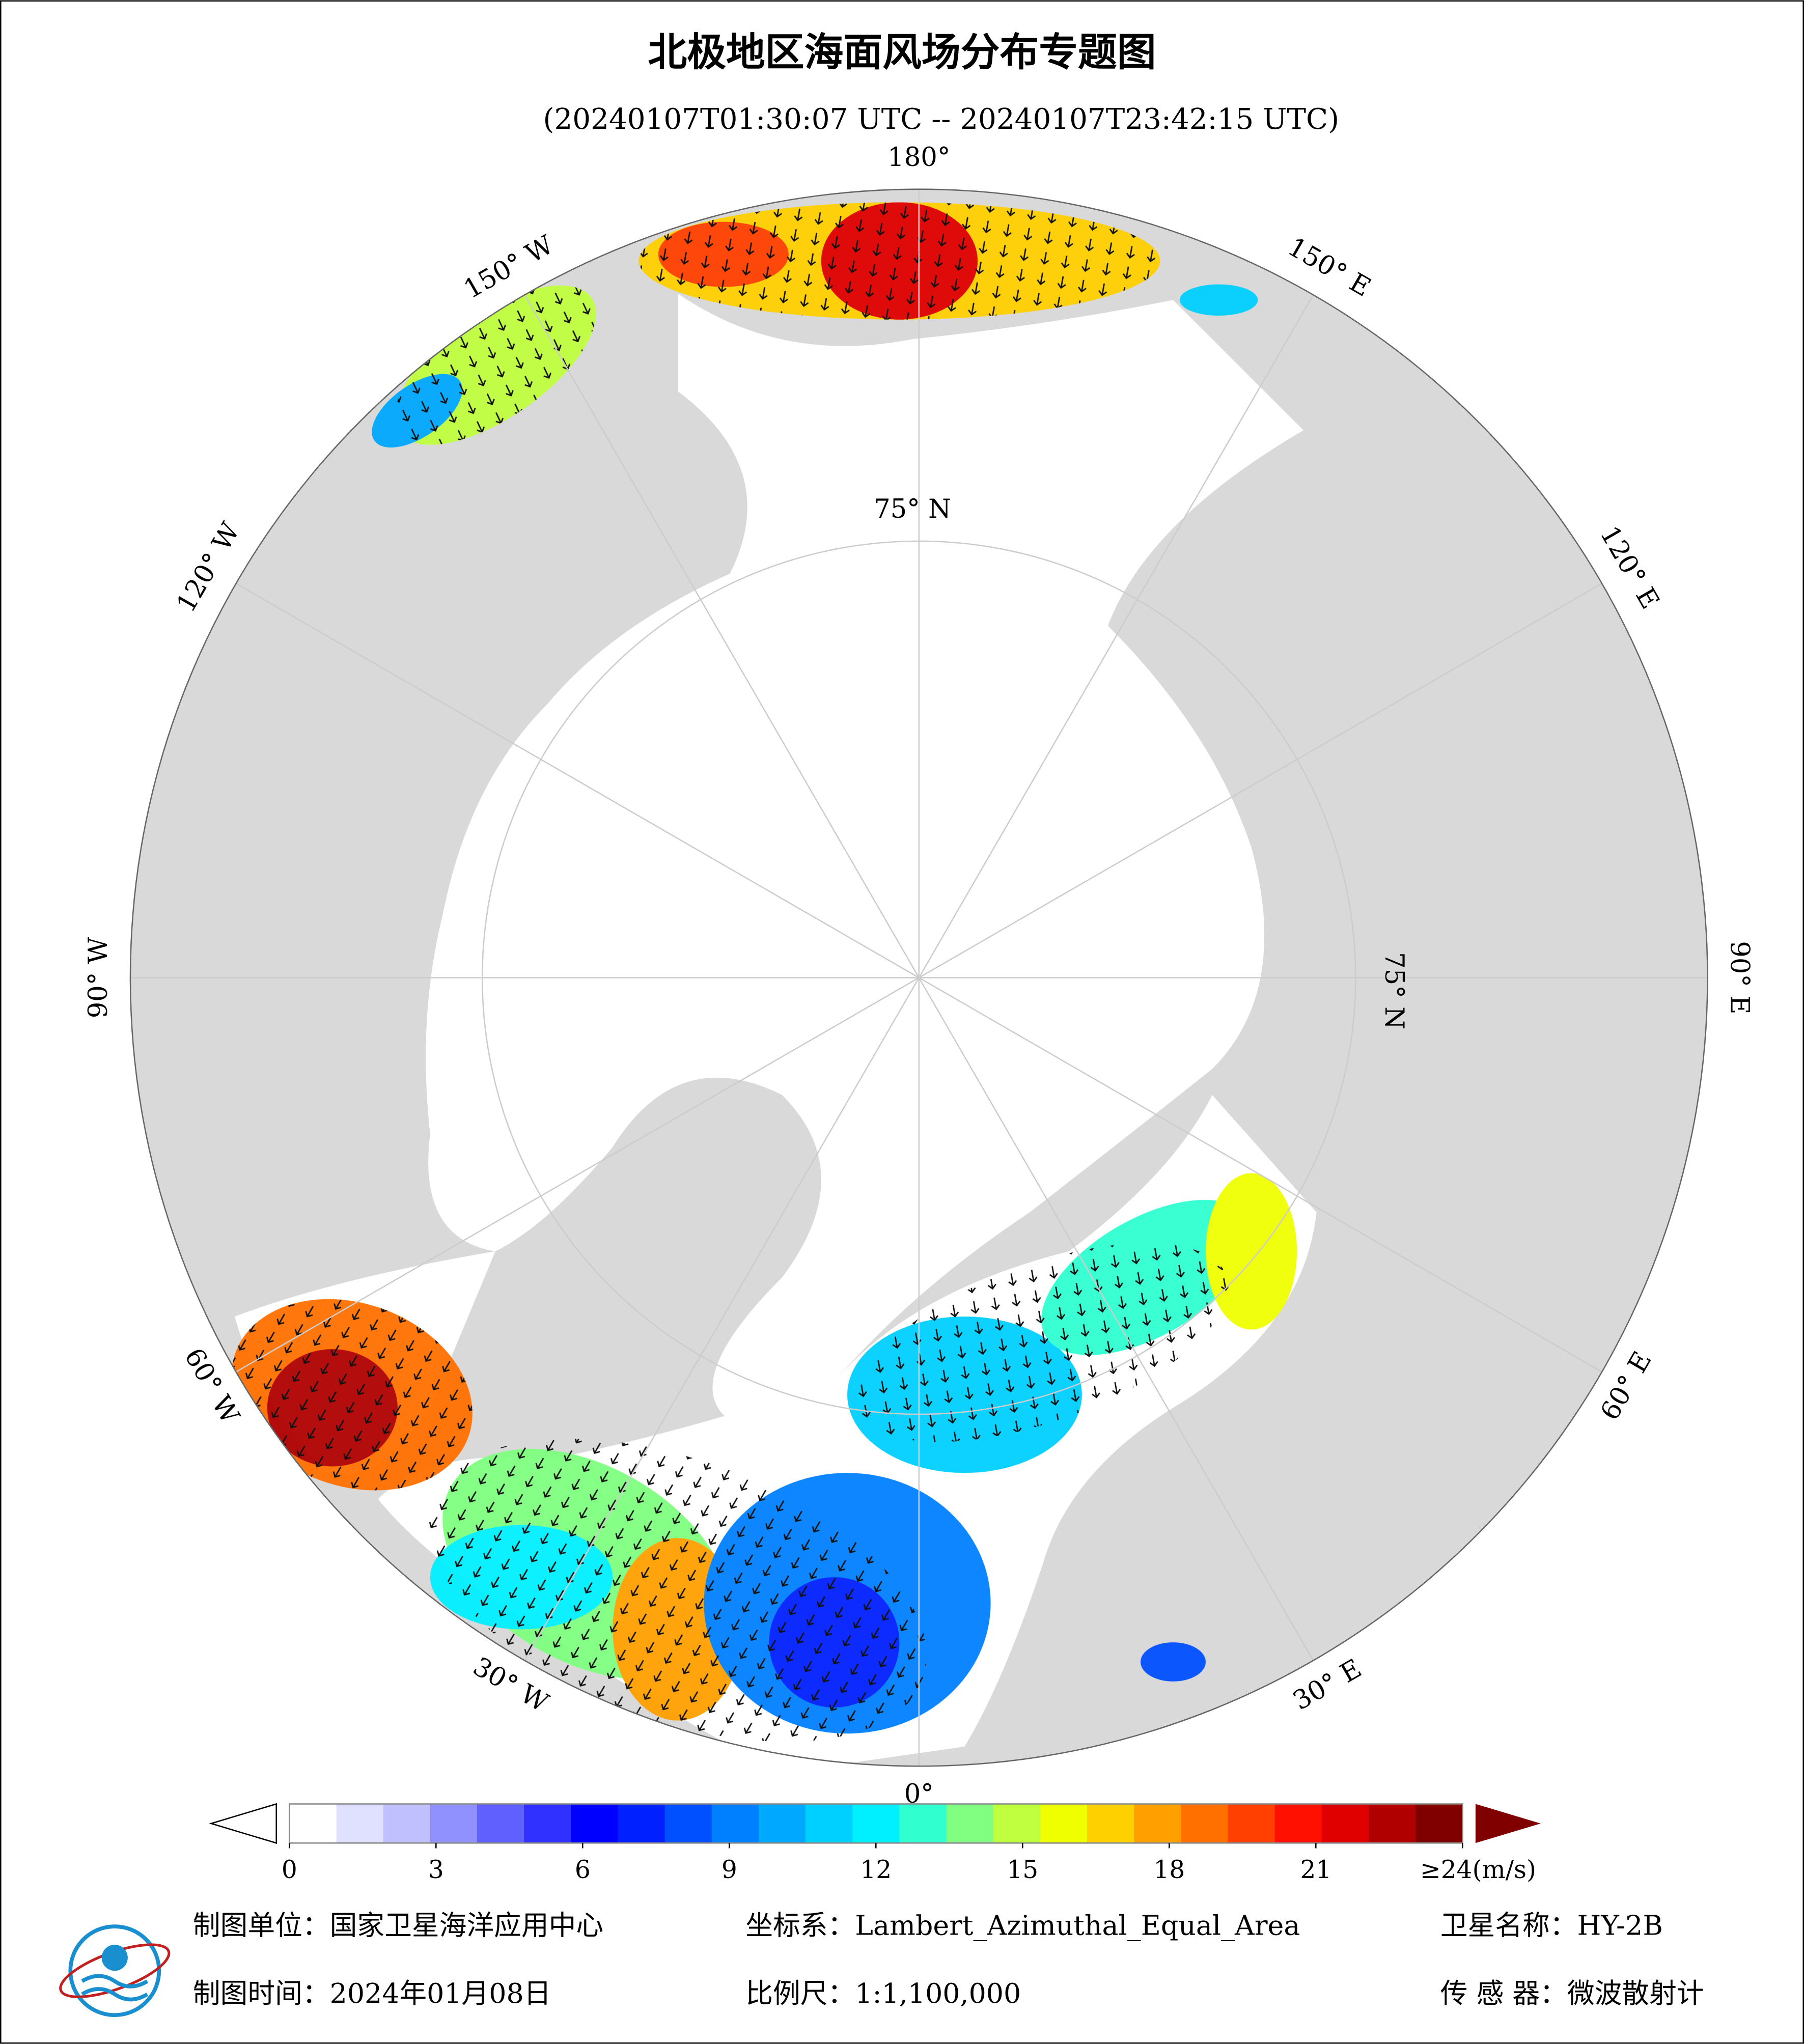 Image resolution: width=1804 pixels, height=2044 pixels. I want to click on colorbar-tick-label: 6, so click(583, 1870).